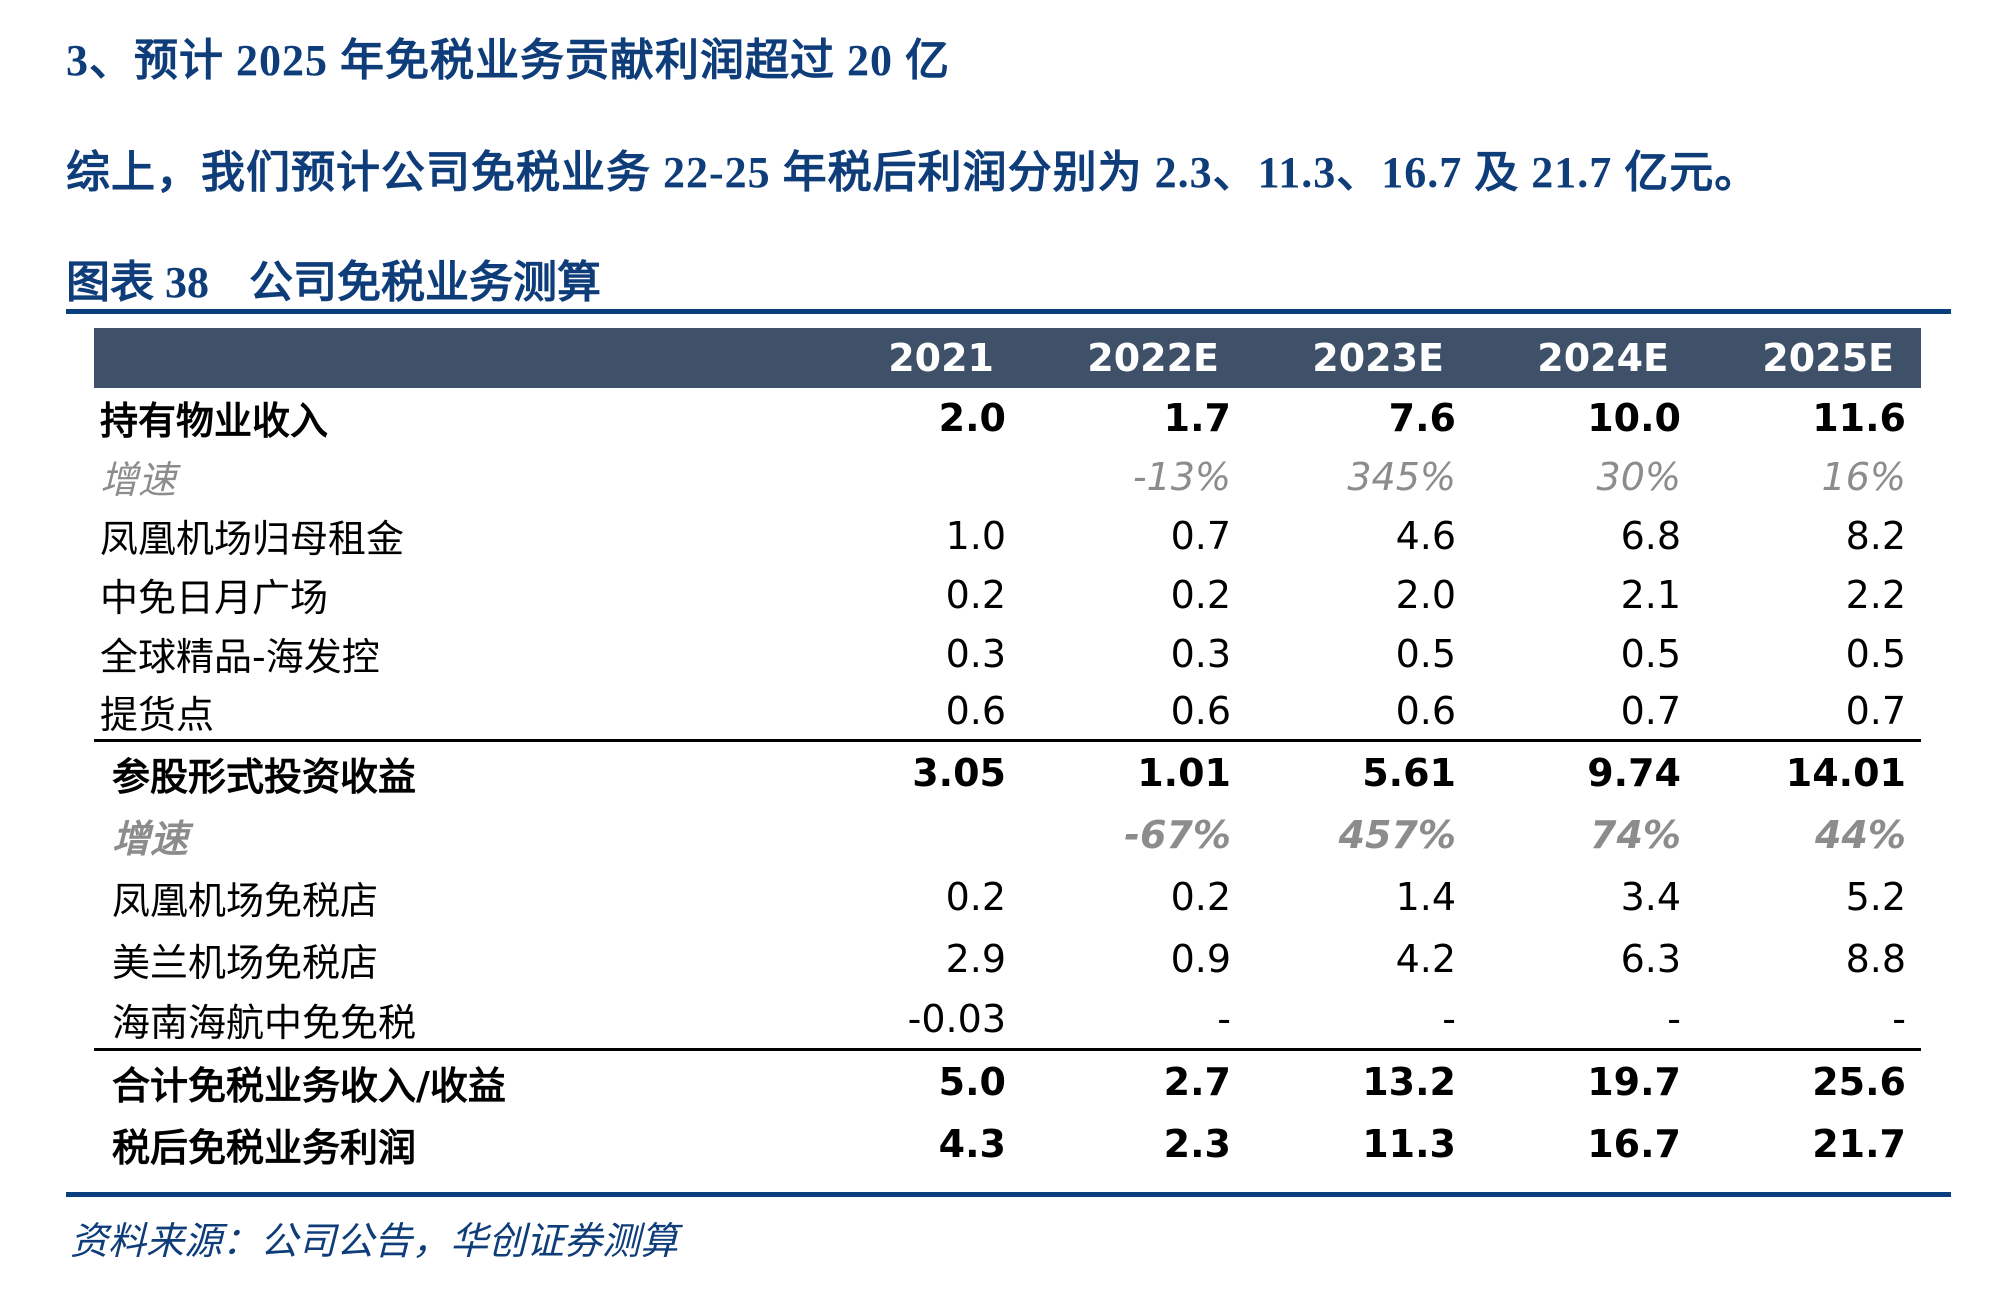  What do you see at coordinates (1634, 417) in the screenshot?
I see `cell: 10.0` at bounding box center [1634, 417].